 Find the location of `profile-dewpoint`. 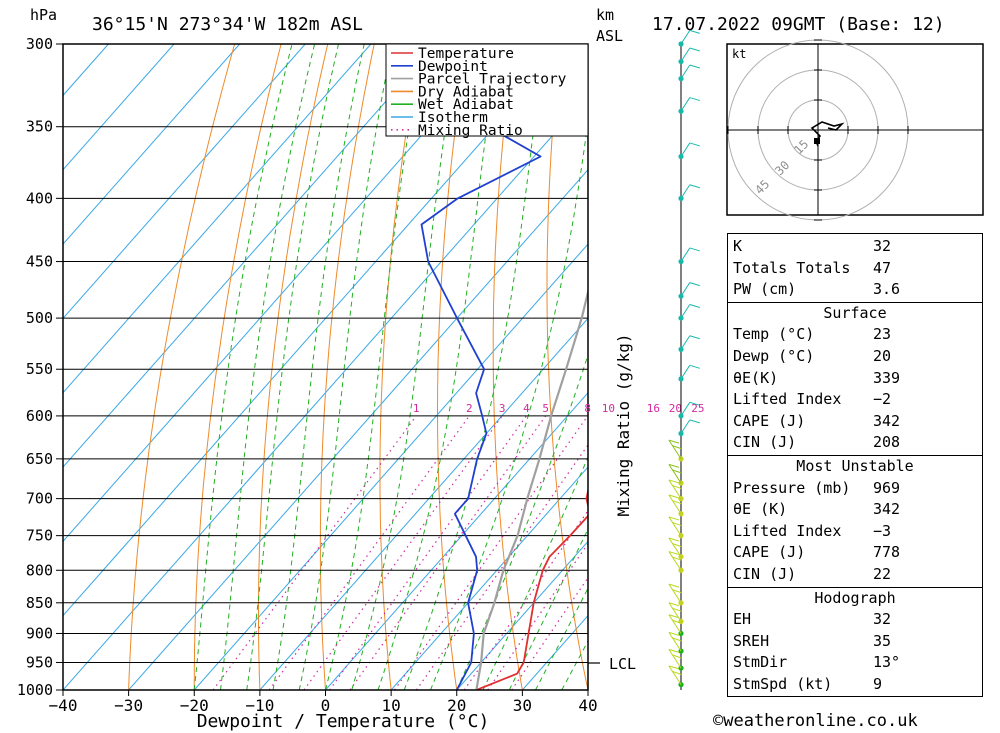

profile-dewpoint is located at coordinates (488, 367).